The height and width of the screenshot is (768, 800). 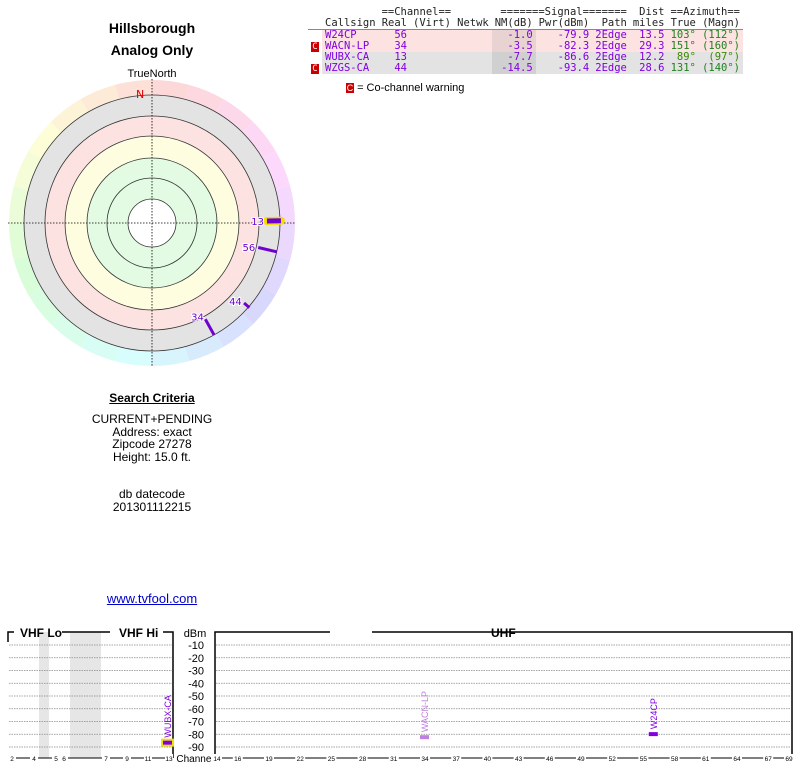 I want to click on distance: 12.2, so click(x=648, y=57).